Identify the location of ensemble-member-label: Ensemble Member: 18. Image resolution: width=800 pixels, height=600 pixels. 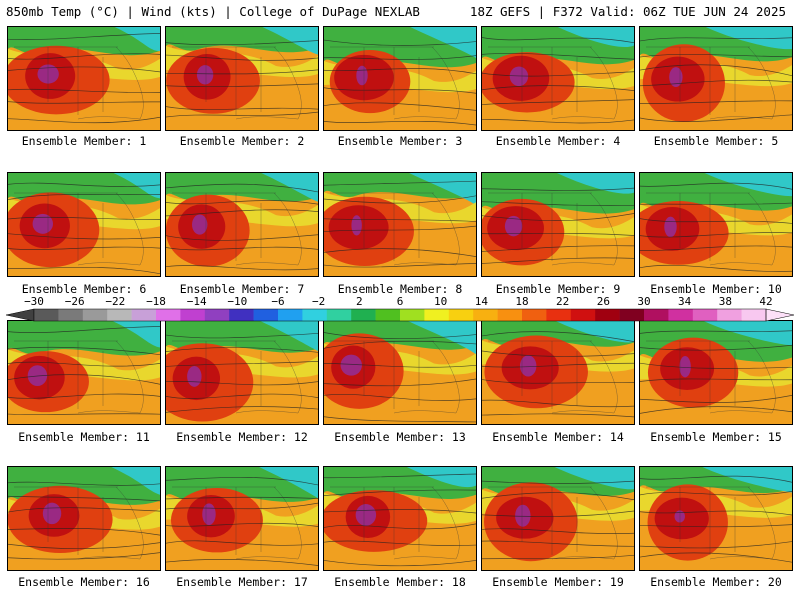
(400, 582).